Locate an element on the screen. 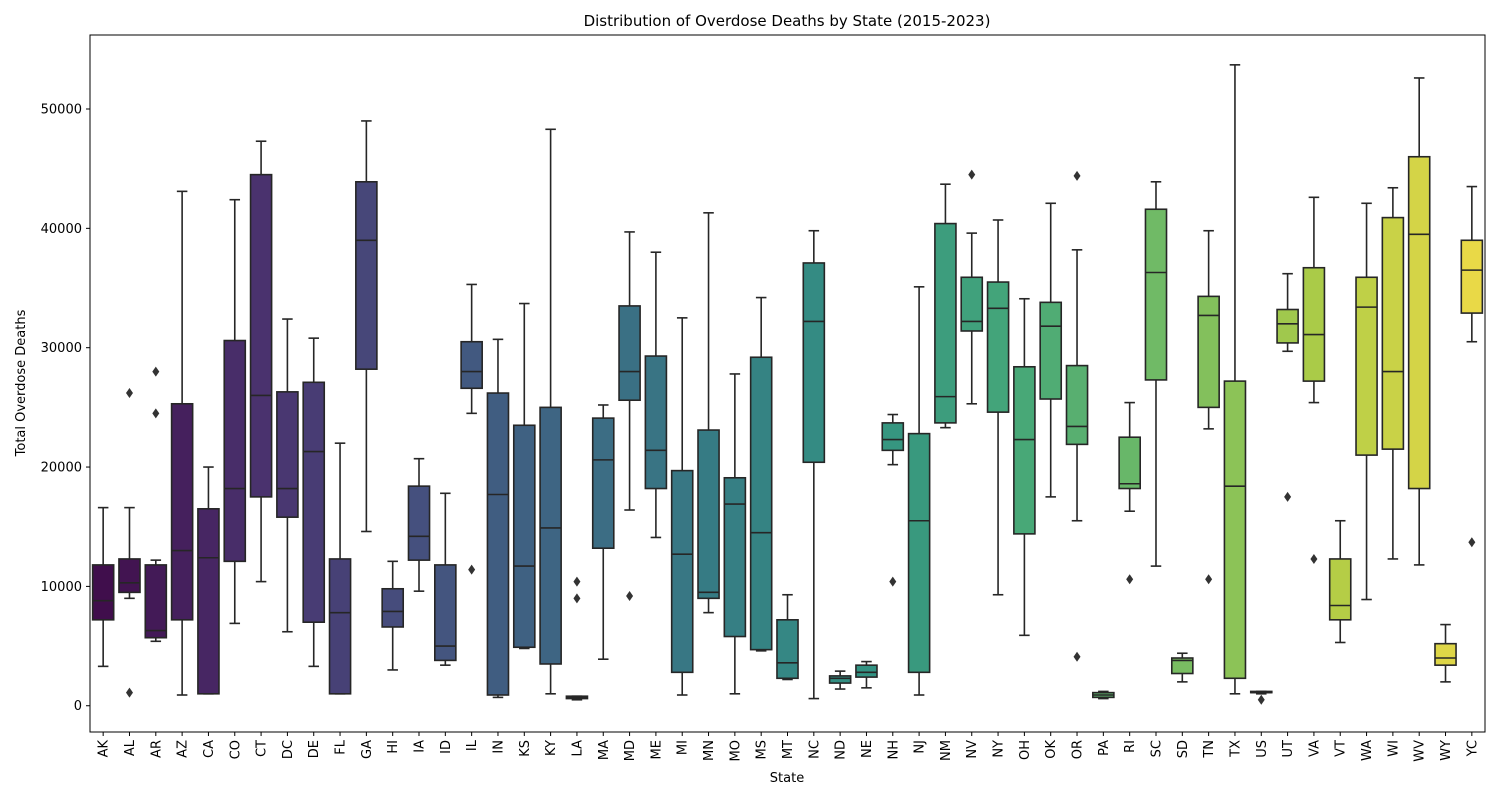  box-LA is located at coordinates (577, 638).